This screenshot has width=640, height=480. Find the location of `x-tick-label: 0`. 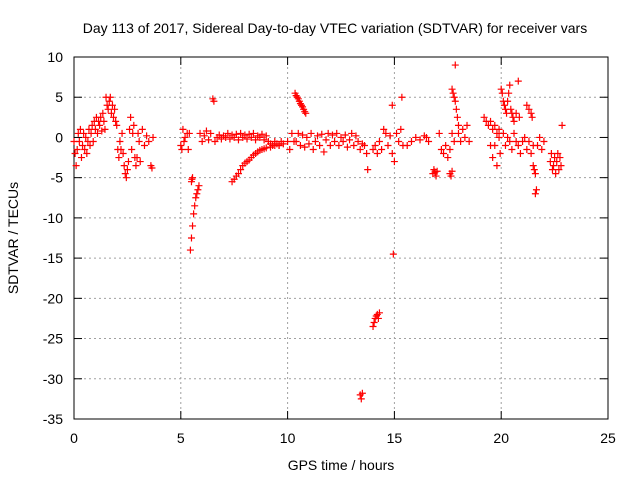

x-tick-label: 0 is located at coordinates (74, 438).